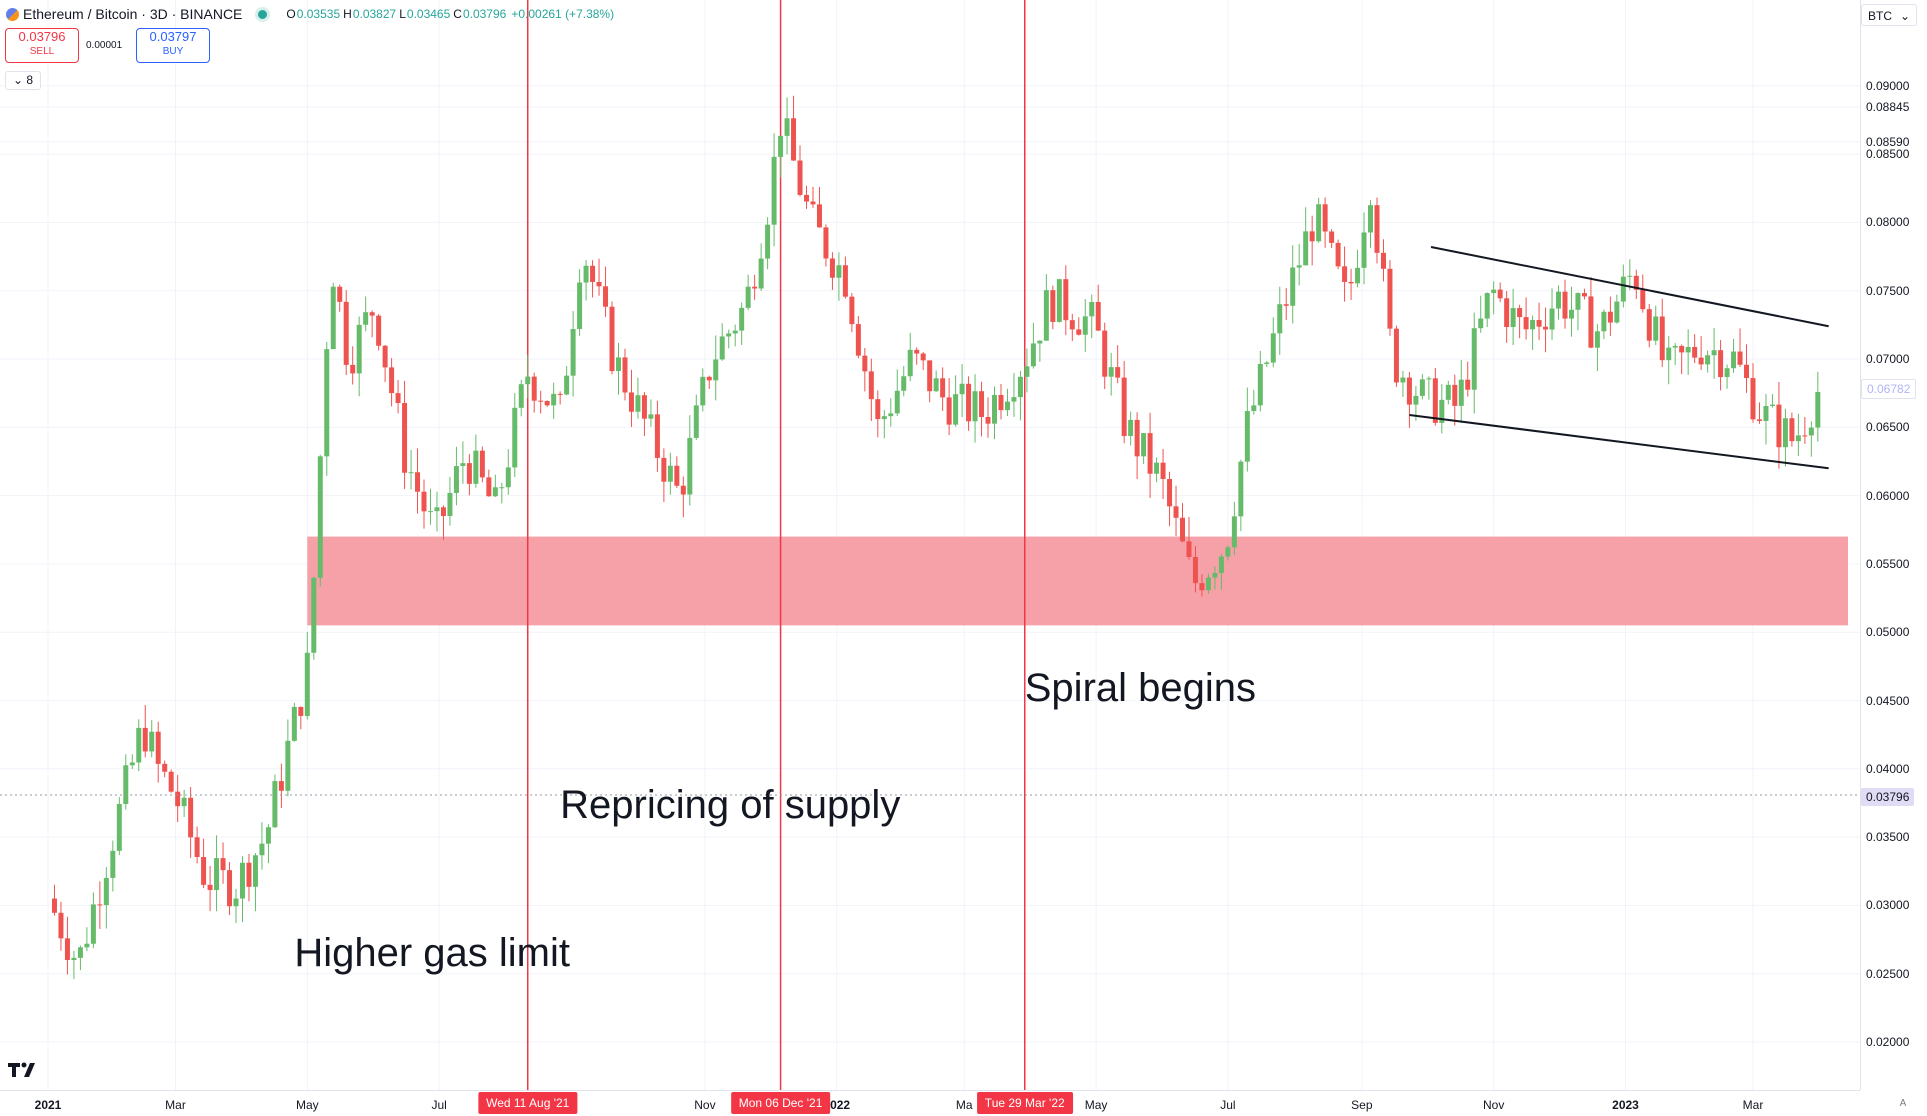 The height and width of the screenshot is (1116, 1927). Describe the element at coordinates (104, 45) in the screenshot. I see `spread-value: 0.00001` at that location.